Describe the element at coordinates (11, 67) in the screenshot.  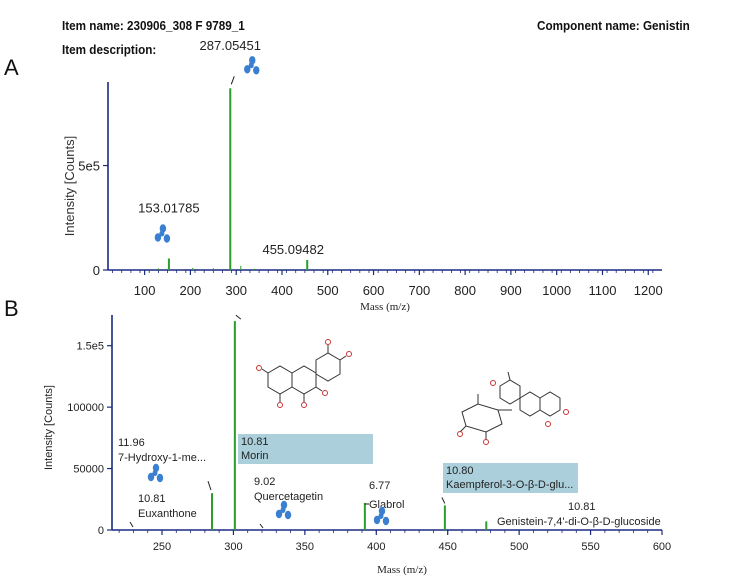
I see `panel-label-a: A` at that location.